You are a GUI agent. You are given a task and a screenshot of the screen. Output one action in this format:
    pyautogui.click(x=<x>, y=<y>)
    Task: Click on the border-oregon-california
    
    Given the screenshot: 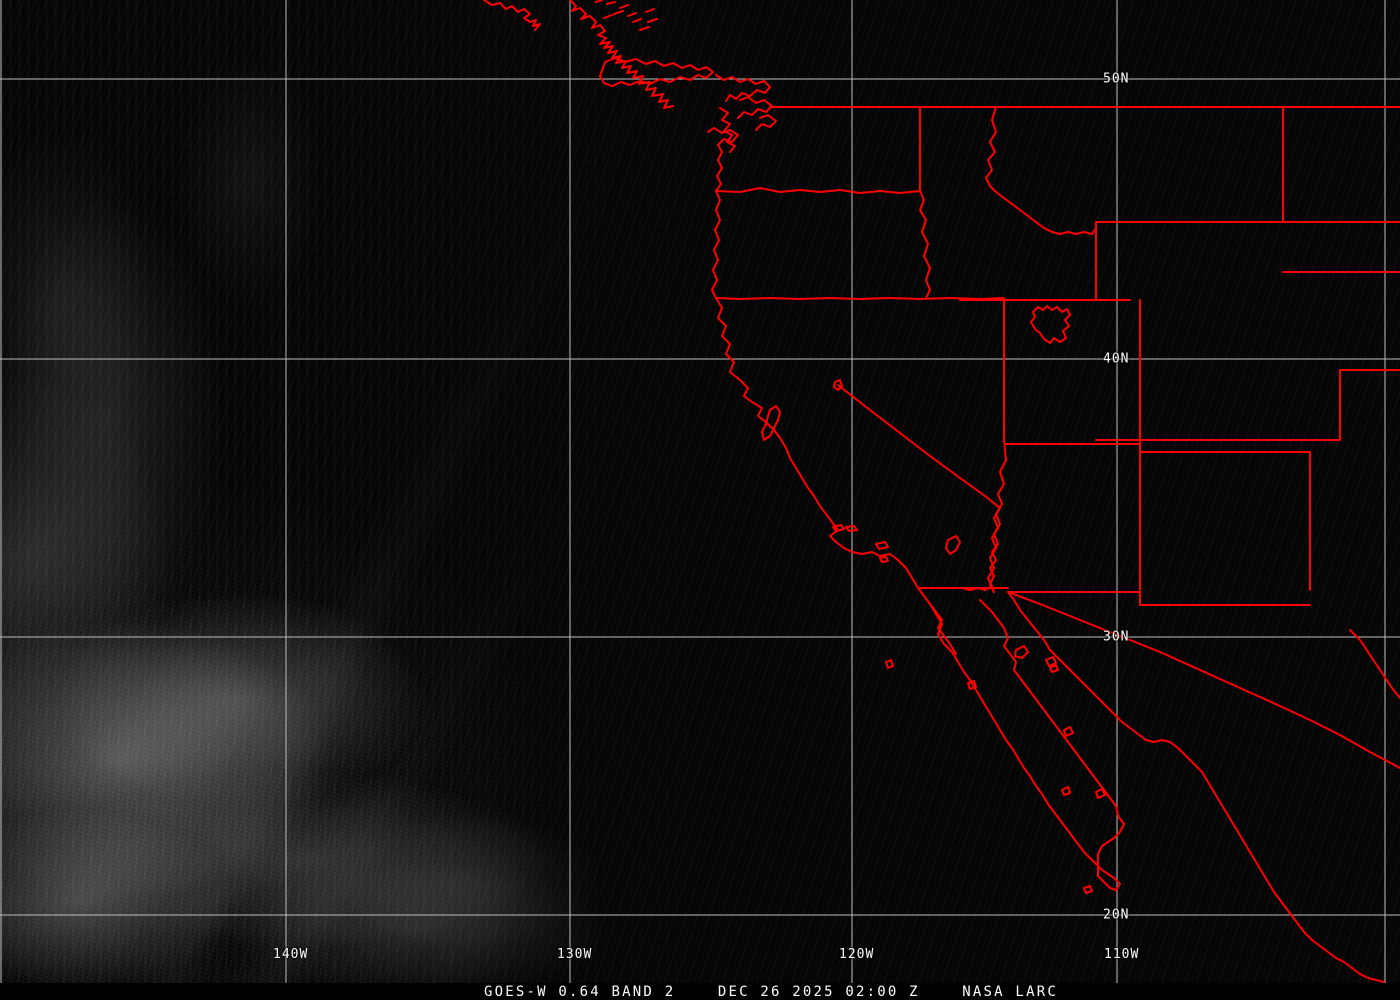 What is the action you would take?
    pyautogui.click(x=860, y=298)
    